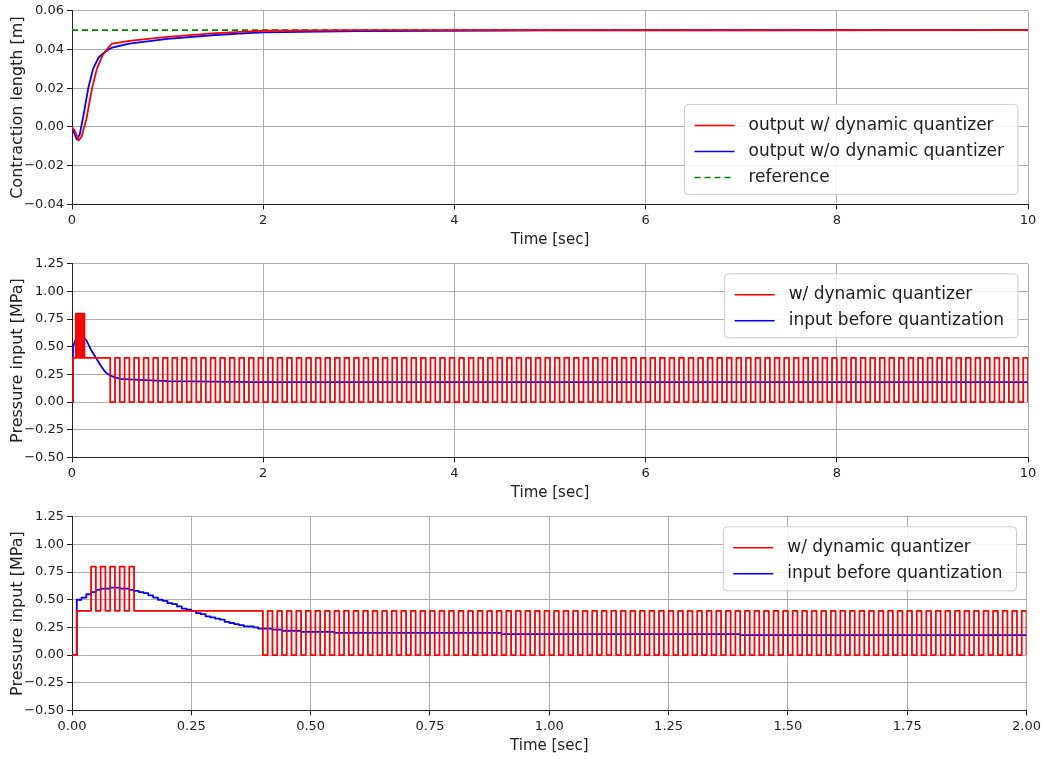 This screenshot has width=1044, height=759. What do you see at coordinates (16, 107) in the screenshot?
I see `y-axis-title: Contraction length [m]` at bounding box center [16, 107].